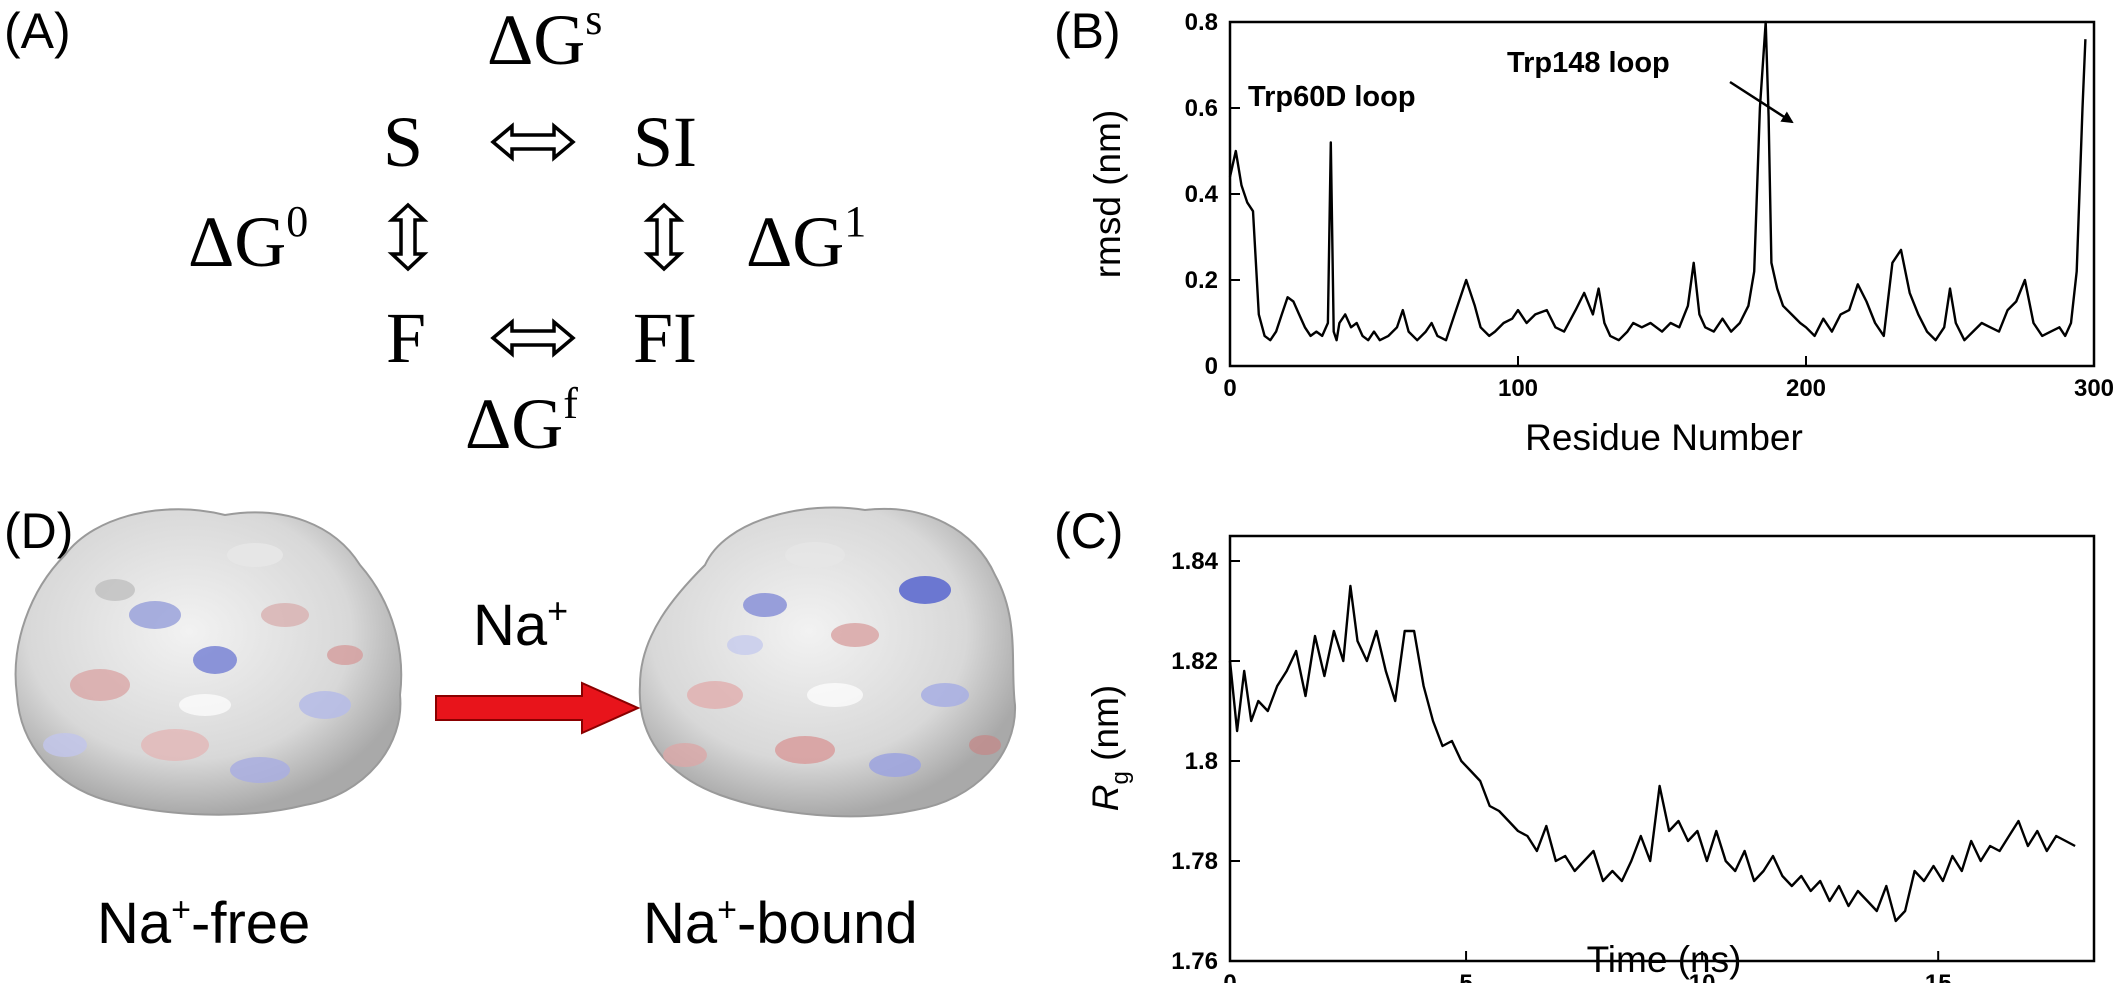  What do you see at coordinates (1088, 531) in the screenshot?
I see `panel-c-label: (C)` at bounding box center [1088, 531].